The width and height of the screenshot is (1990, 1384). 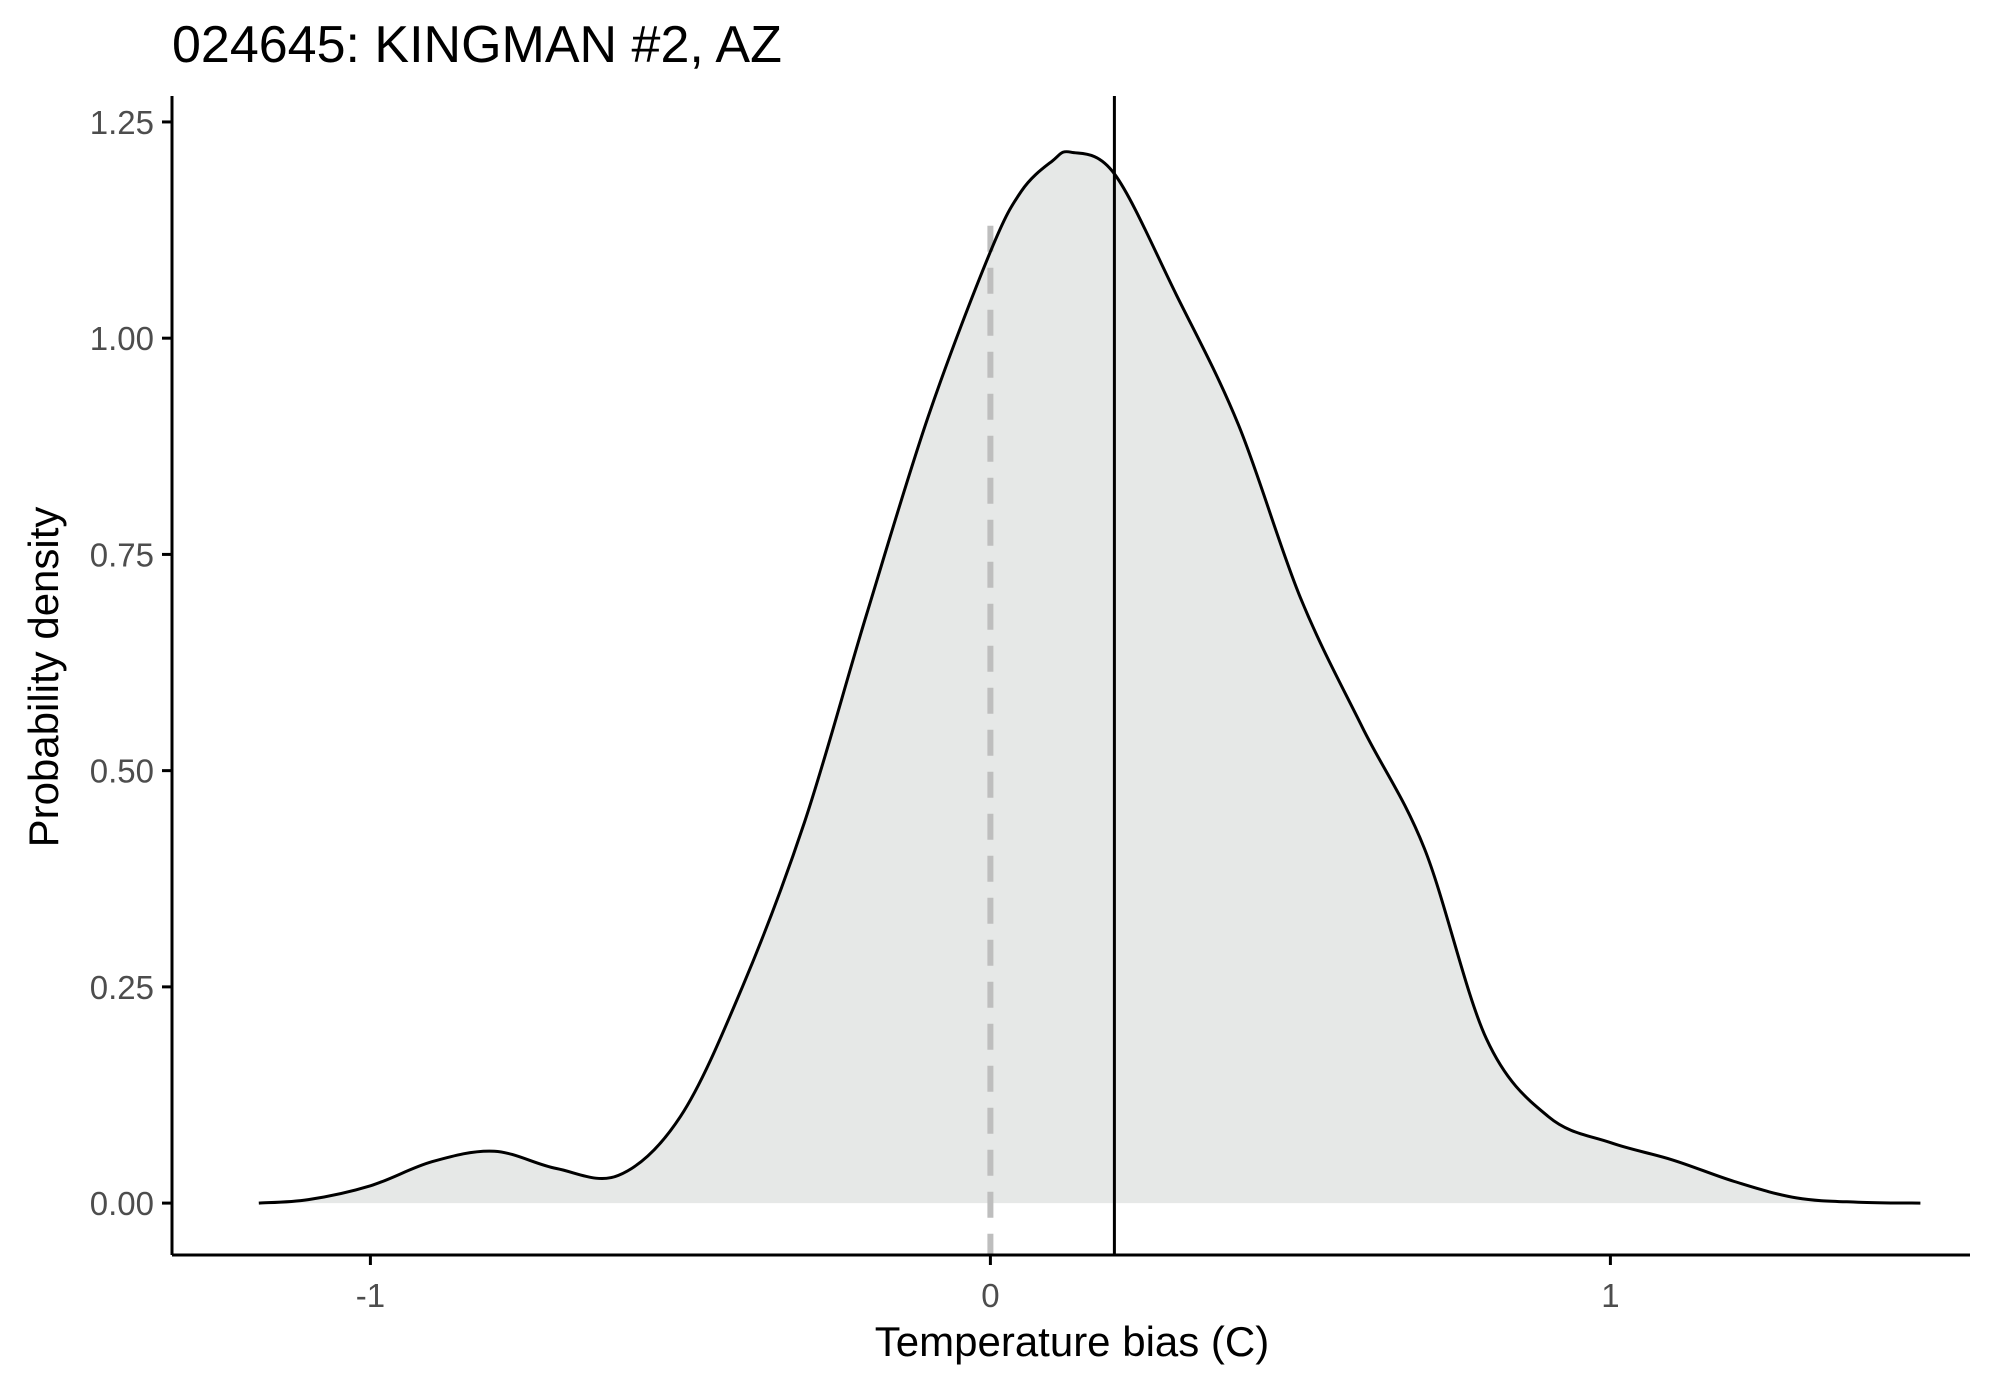 I want to click on y-tick-label: 1.25, so click(x=122, y=122).